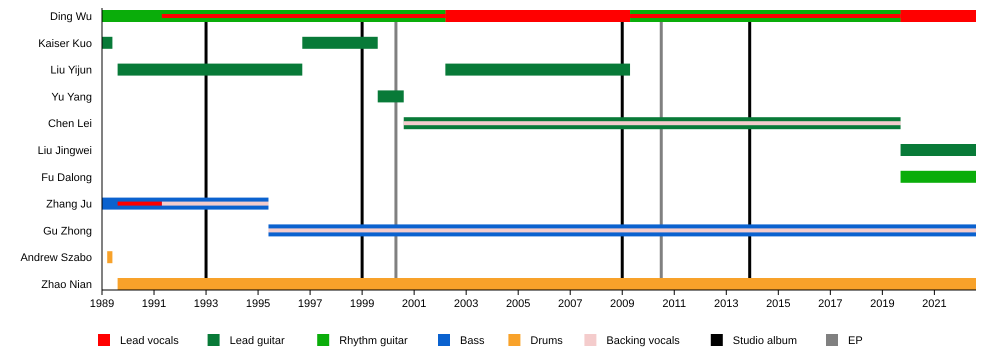 This screenshot has height=360, width=1000. What do you see at coordinates (150, 341) in the screenshot?
I see `legend-label: Lead vocals` at bounding box center [150, 341].